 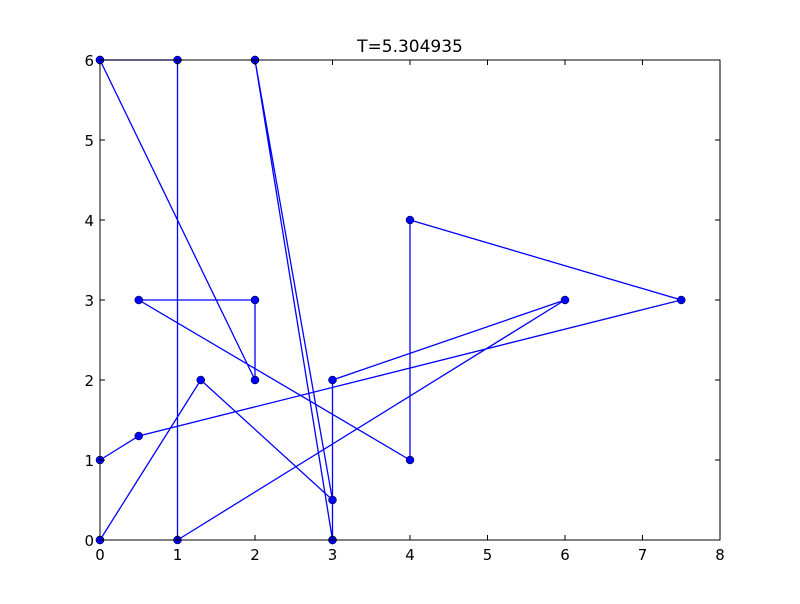 I want to click on x-tick-label: 1, so click(x=178, y=555).